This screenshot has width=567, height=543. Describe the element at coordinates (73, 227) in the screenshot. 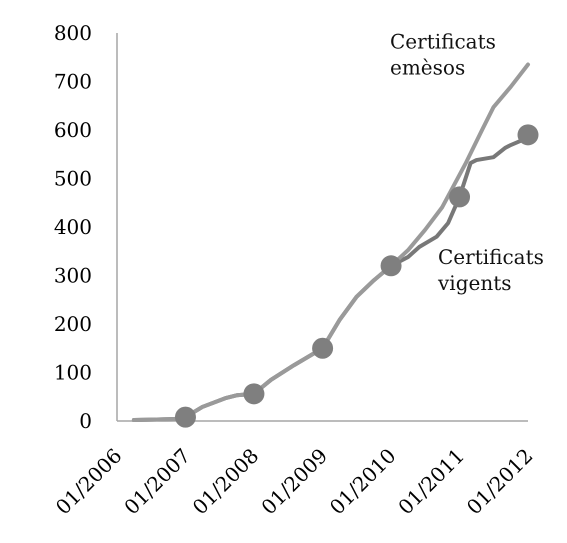

I see `y-tick-label: 400` at that location.